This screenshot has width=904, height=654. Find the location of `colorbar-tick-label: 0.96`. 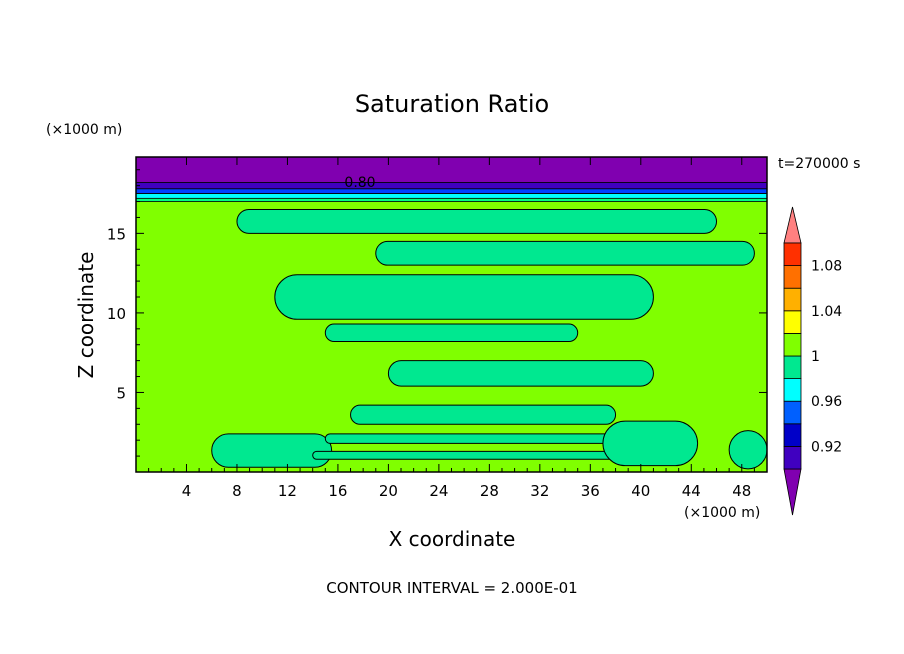

colorbar-tick-label: 0.96 is located at coordinates (826, 402).